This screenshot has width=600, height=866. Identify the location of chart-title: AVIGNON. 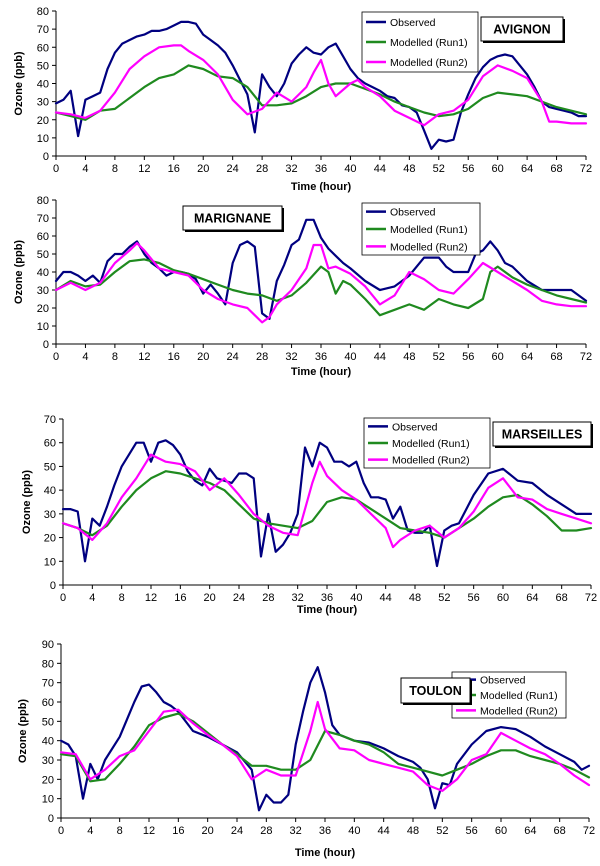
(521, 30).